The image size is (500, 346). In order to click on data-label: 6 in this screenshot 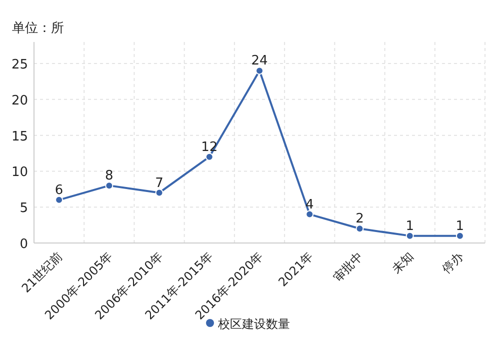, I will do `click(59, 190)`.